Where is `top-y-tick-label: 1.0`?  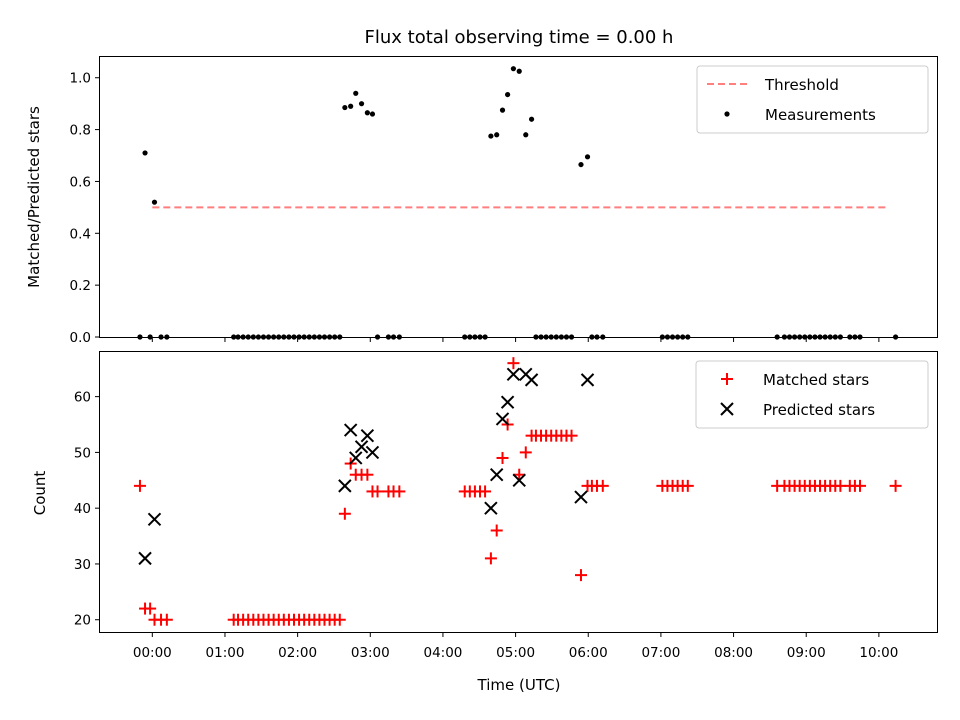
top-y-tick-label: 1.0 is located at coordinates (80, 79).